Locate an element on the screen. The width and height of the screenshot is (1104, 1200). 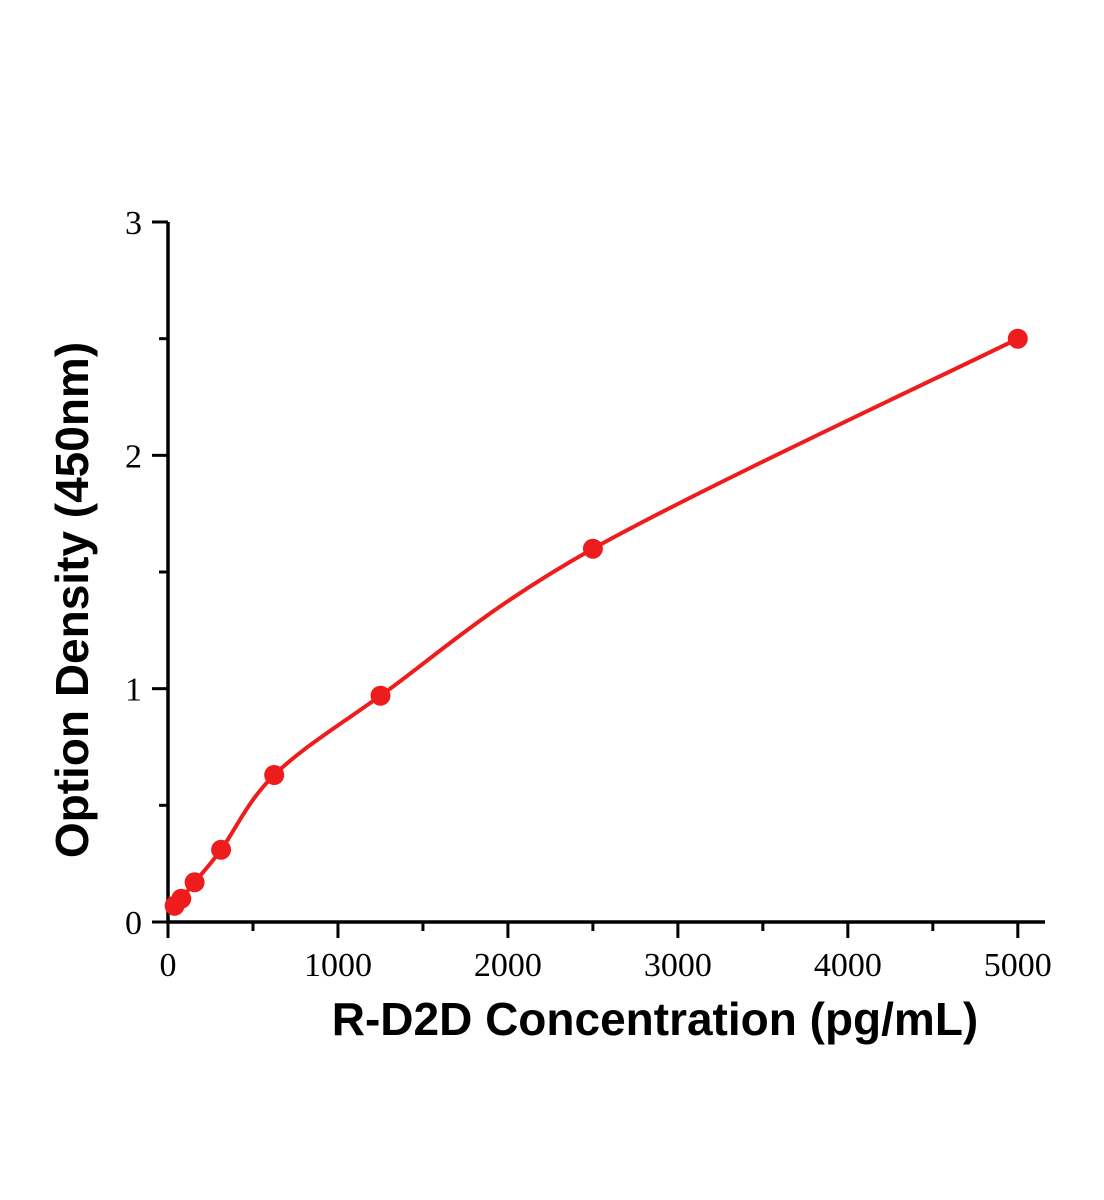
y-tick-label: 2 is located at coordinates (133, 456).